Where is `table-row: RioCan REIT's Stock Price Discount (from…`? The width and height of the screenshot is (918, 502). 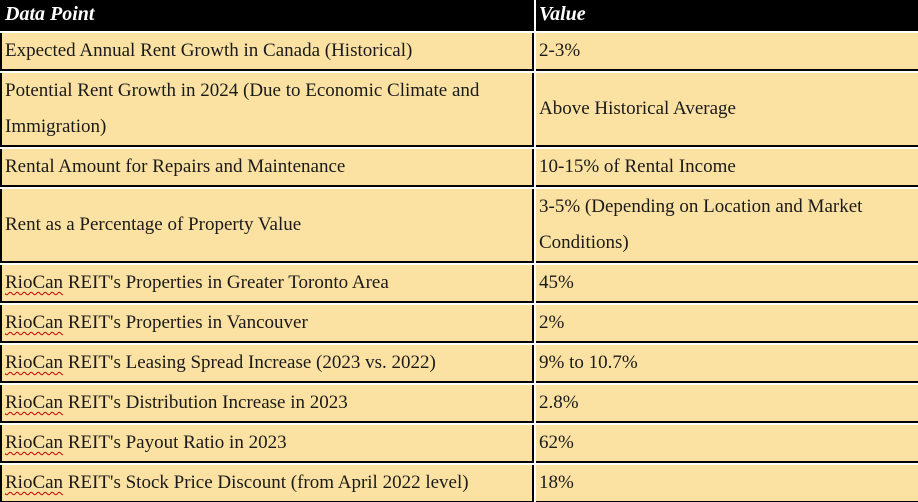 table-row: RioCan REIT's Stock Price Discount (from… is located at coordinates (459, 483).